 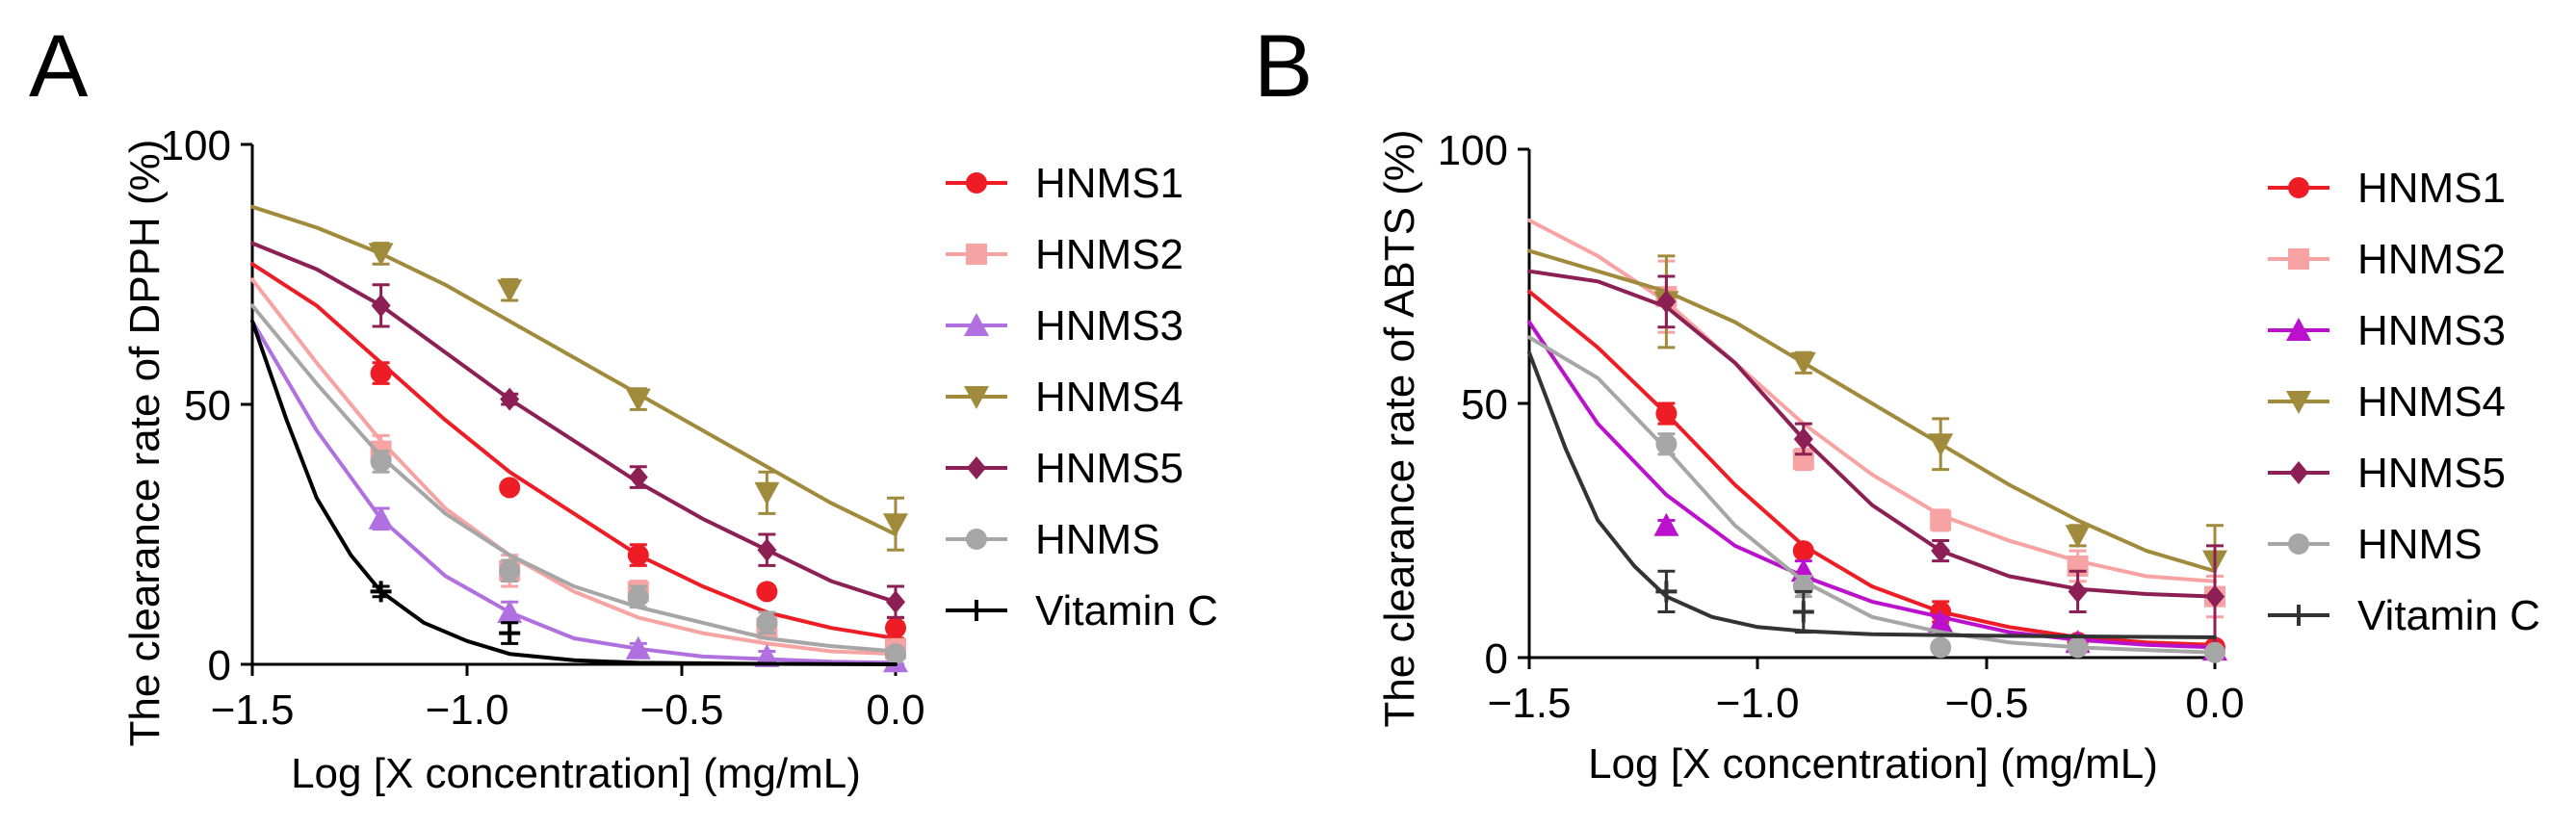 I want to click on panel-a-ytick-label-0: 0, so click(x=219, y=665).